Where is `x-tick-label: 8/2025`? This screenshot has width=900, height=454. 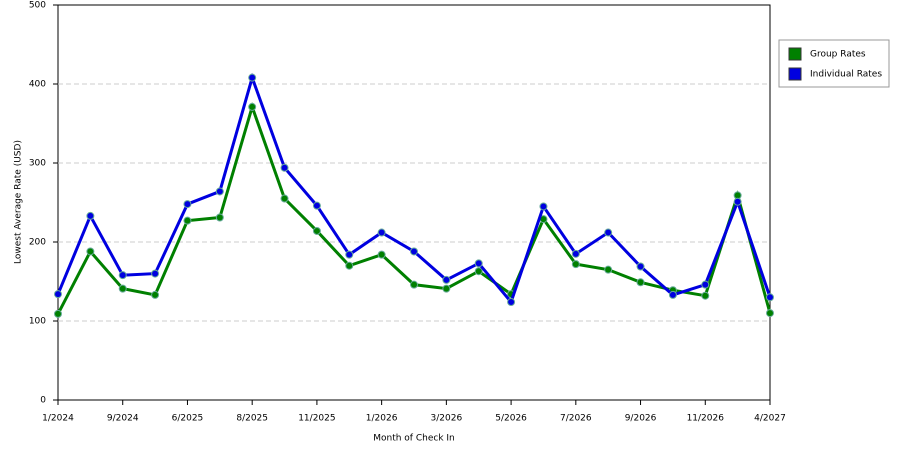 x-tick-label: 8/2025 is located at coordinates (252, 419).